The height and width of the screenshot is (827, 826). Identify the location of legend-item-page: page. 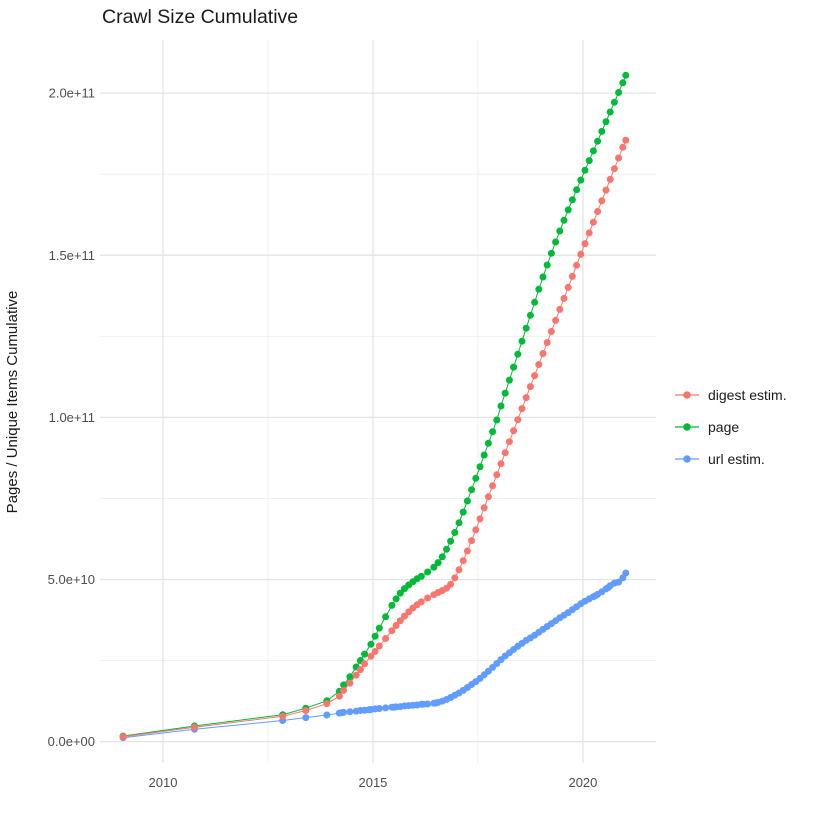
(730, 427).